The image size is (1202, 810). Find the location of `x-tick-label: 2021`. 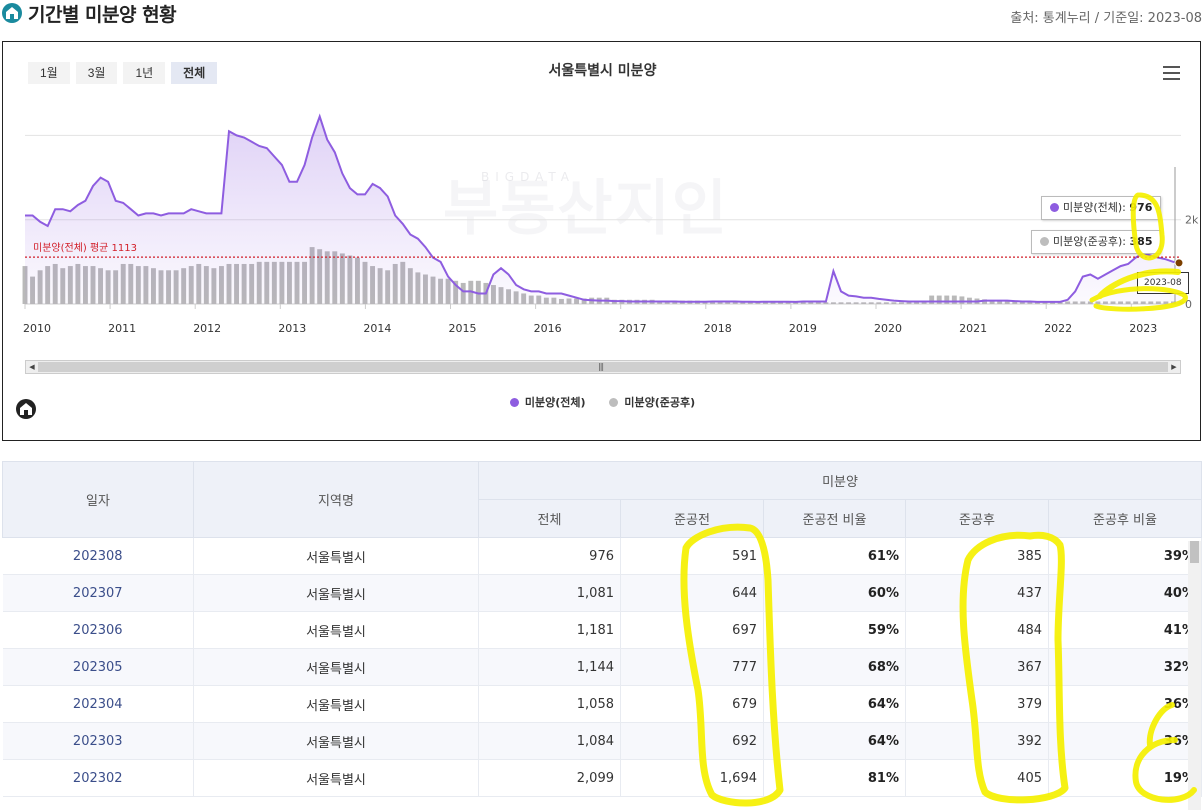

x-tick-label: 2021 is located at coordinates (973, 328).